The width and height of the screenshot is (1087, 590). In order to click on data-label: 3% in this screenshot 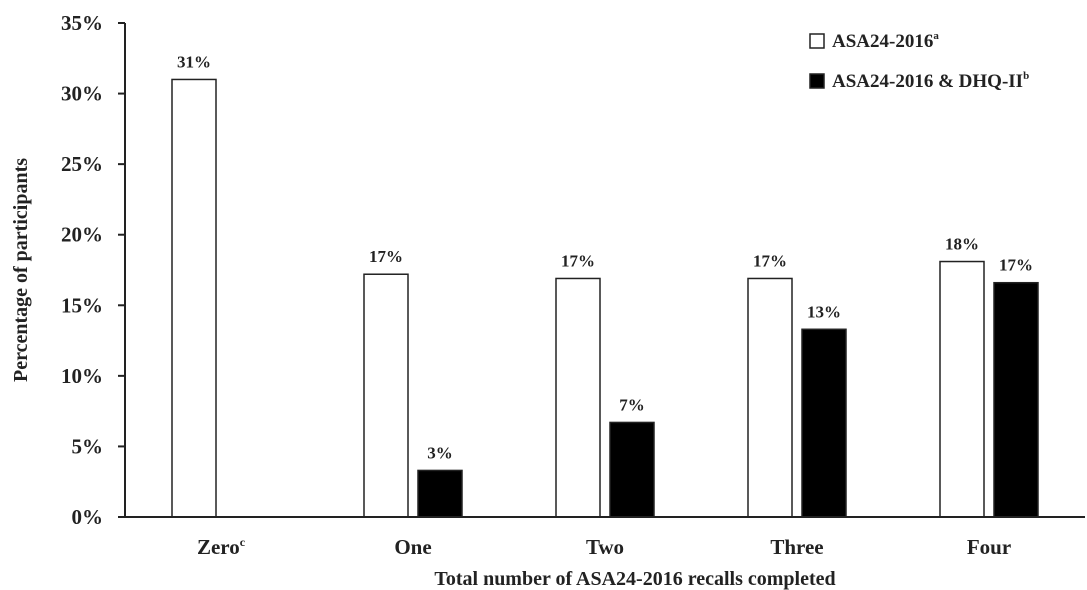, I will do `click(440, 452)`.